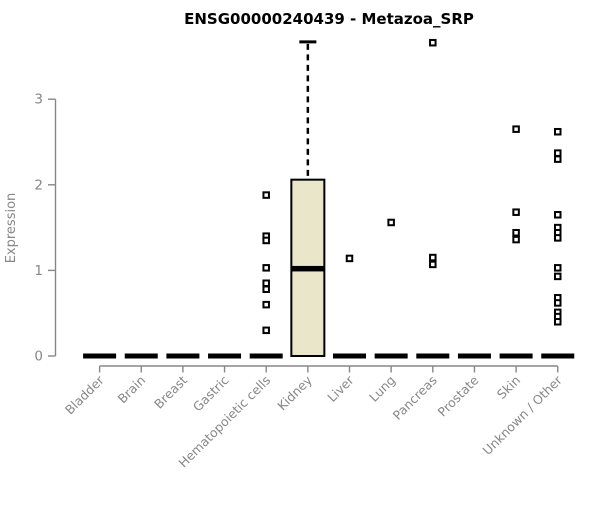 This screenshot has height=505, width=600. What do you see at coordinates (474, 356) in the screenshot?
I see `collapsed-box-prostate` at bounding box center [474, 356].